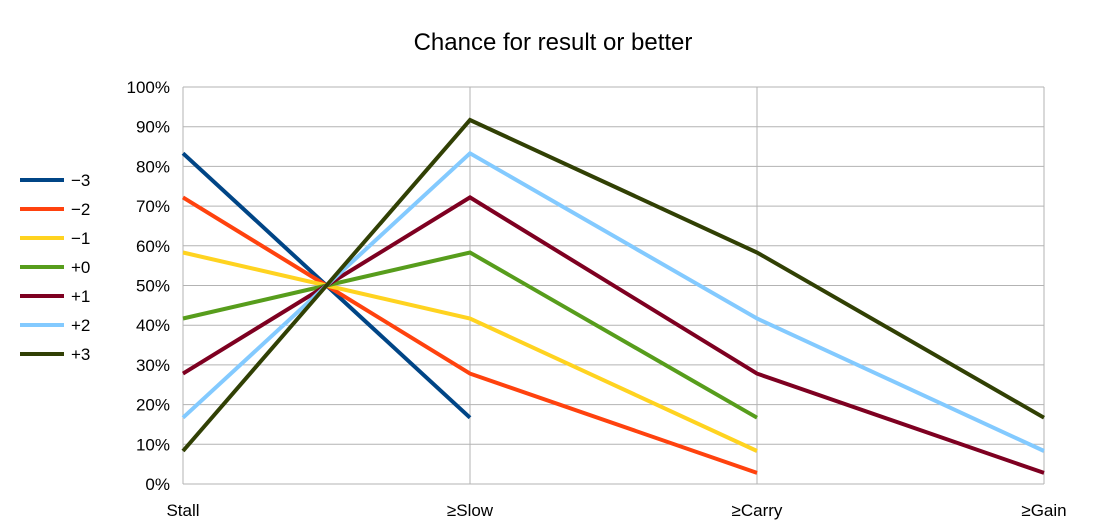 This screenshot has height=531, width=1107. Describe the element at coordinates (80, 296) in the screenshot. I see `legend-label: +1` at that location.